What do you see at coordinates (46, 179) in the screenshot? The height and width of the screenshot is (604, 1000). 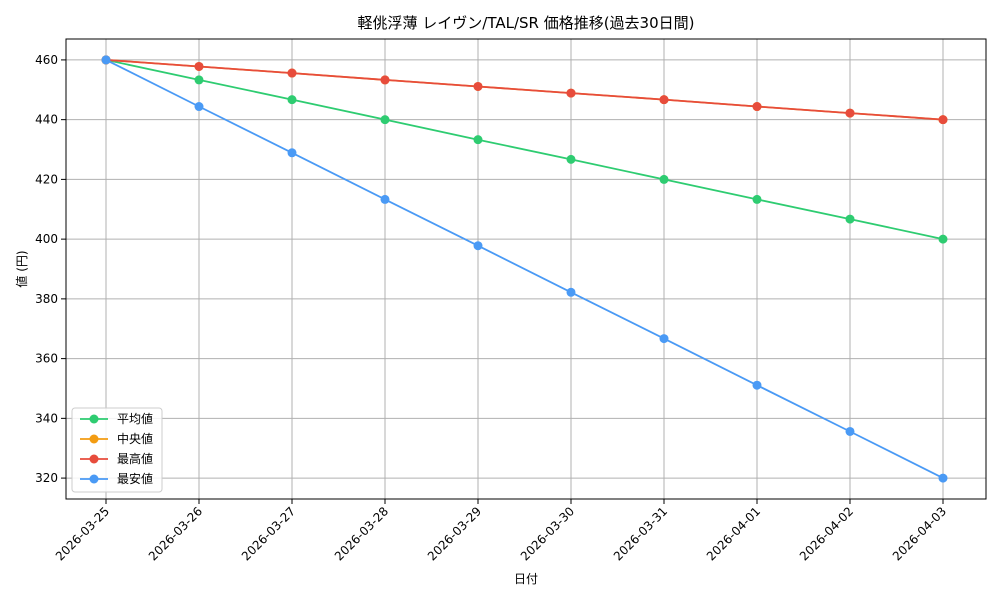 I see `y-tick-label: 420` at bounding box center [46, 179].